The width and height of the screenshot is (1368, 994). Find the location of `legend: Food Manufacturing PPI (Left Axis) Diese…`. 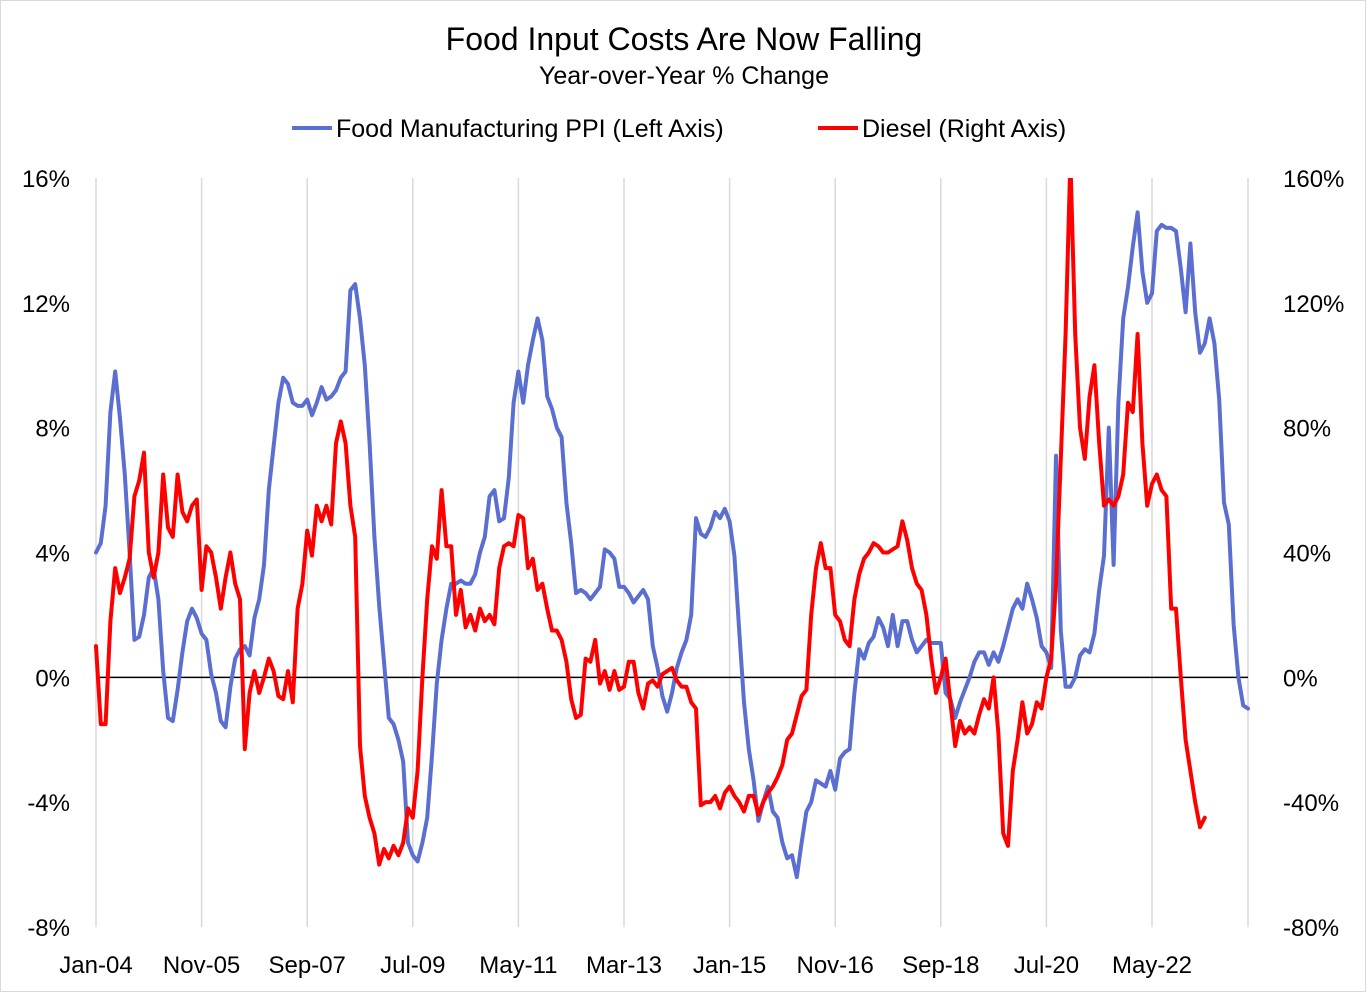

legend: Food Manufacturing PPI (Left Axis) Diese… is located at coordinates (679, 129).